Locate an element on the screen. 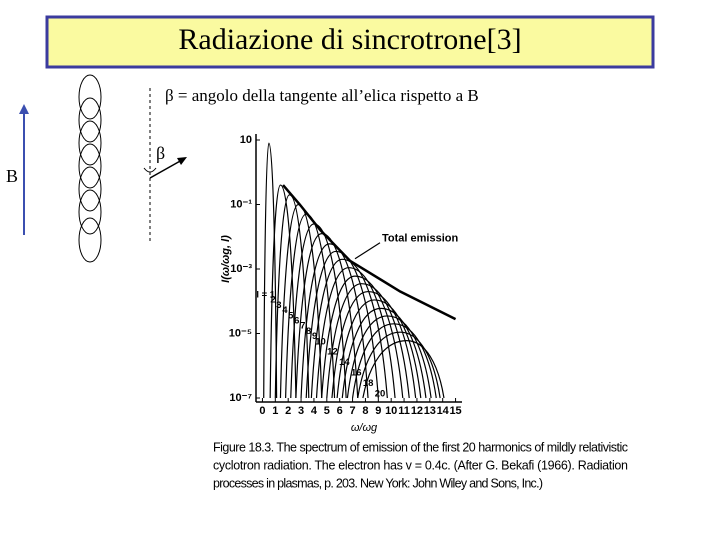 The image size is (720, 540). total-emission-line is located at coordinates (369, 252).